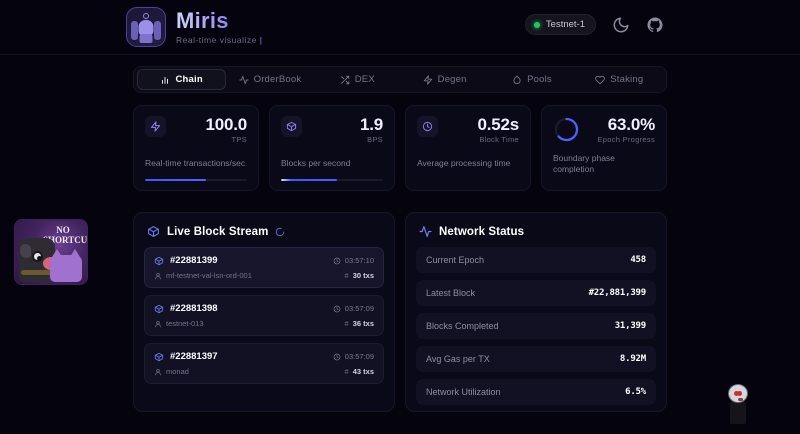 The width and height of the screenshot is (800, 434). Describe the element at coordinates (655, 25) in the screenshot. I see `github-icon` at that location.